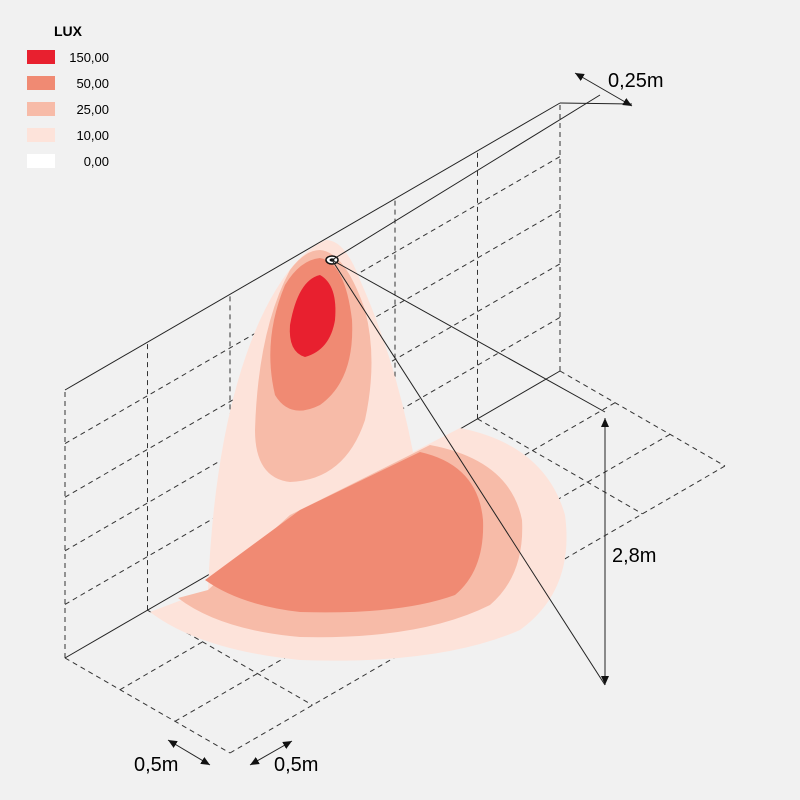 This screenshot has height=800, width=800. What do you see at coordinates (92, 109) in the screenshot?
I see `legend-label: 25,00` at bounding box center [92, 109].